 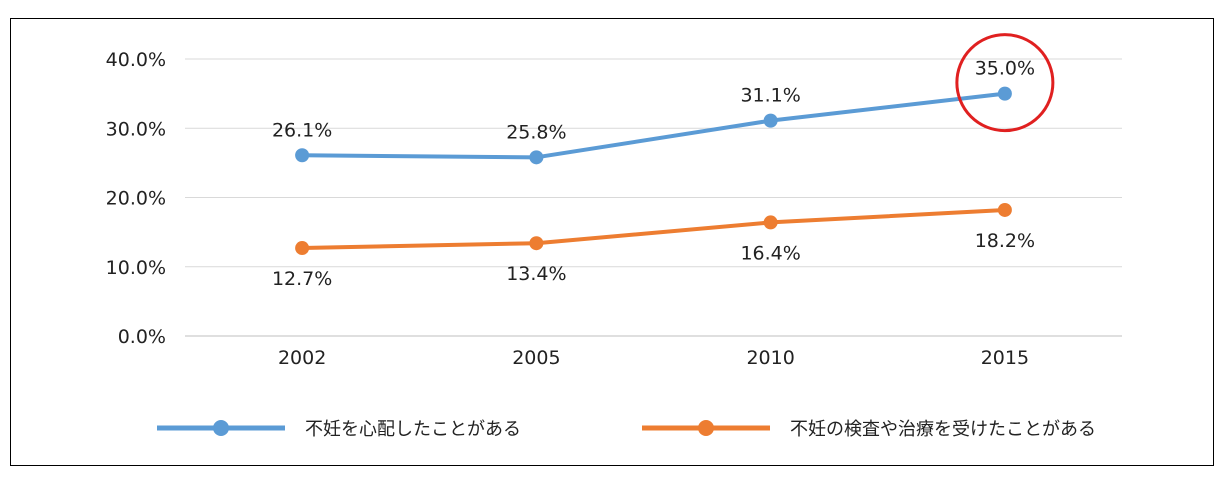 I want to click on data-label: 26.1%, so click(x=302, y=130).